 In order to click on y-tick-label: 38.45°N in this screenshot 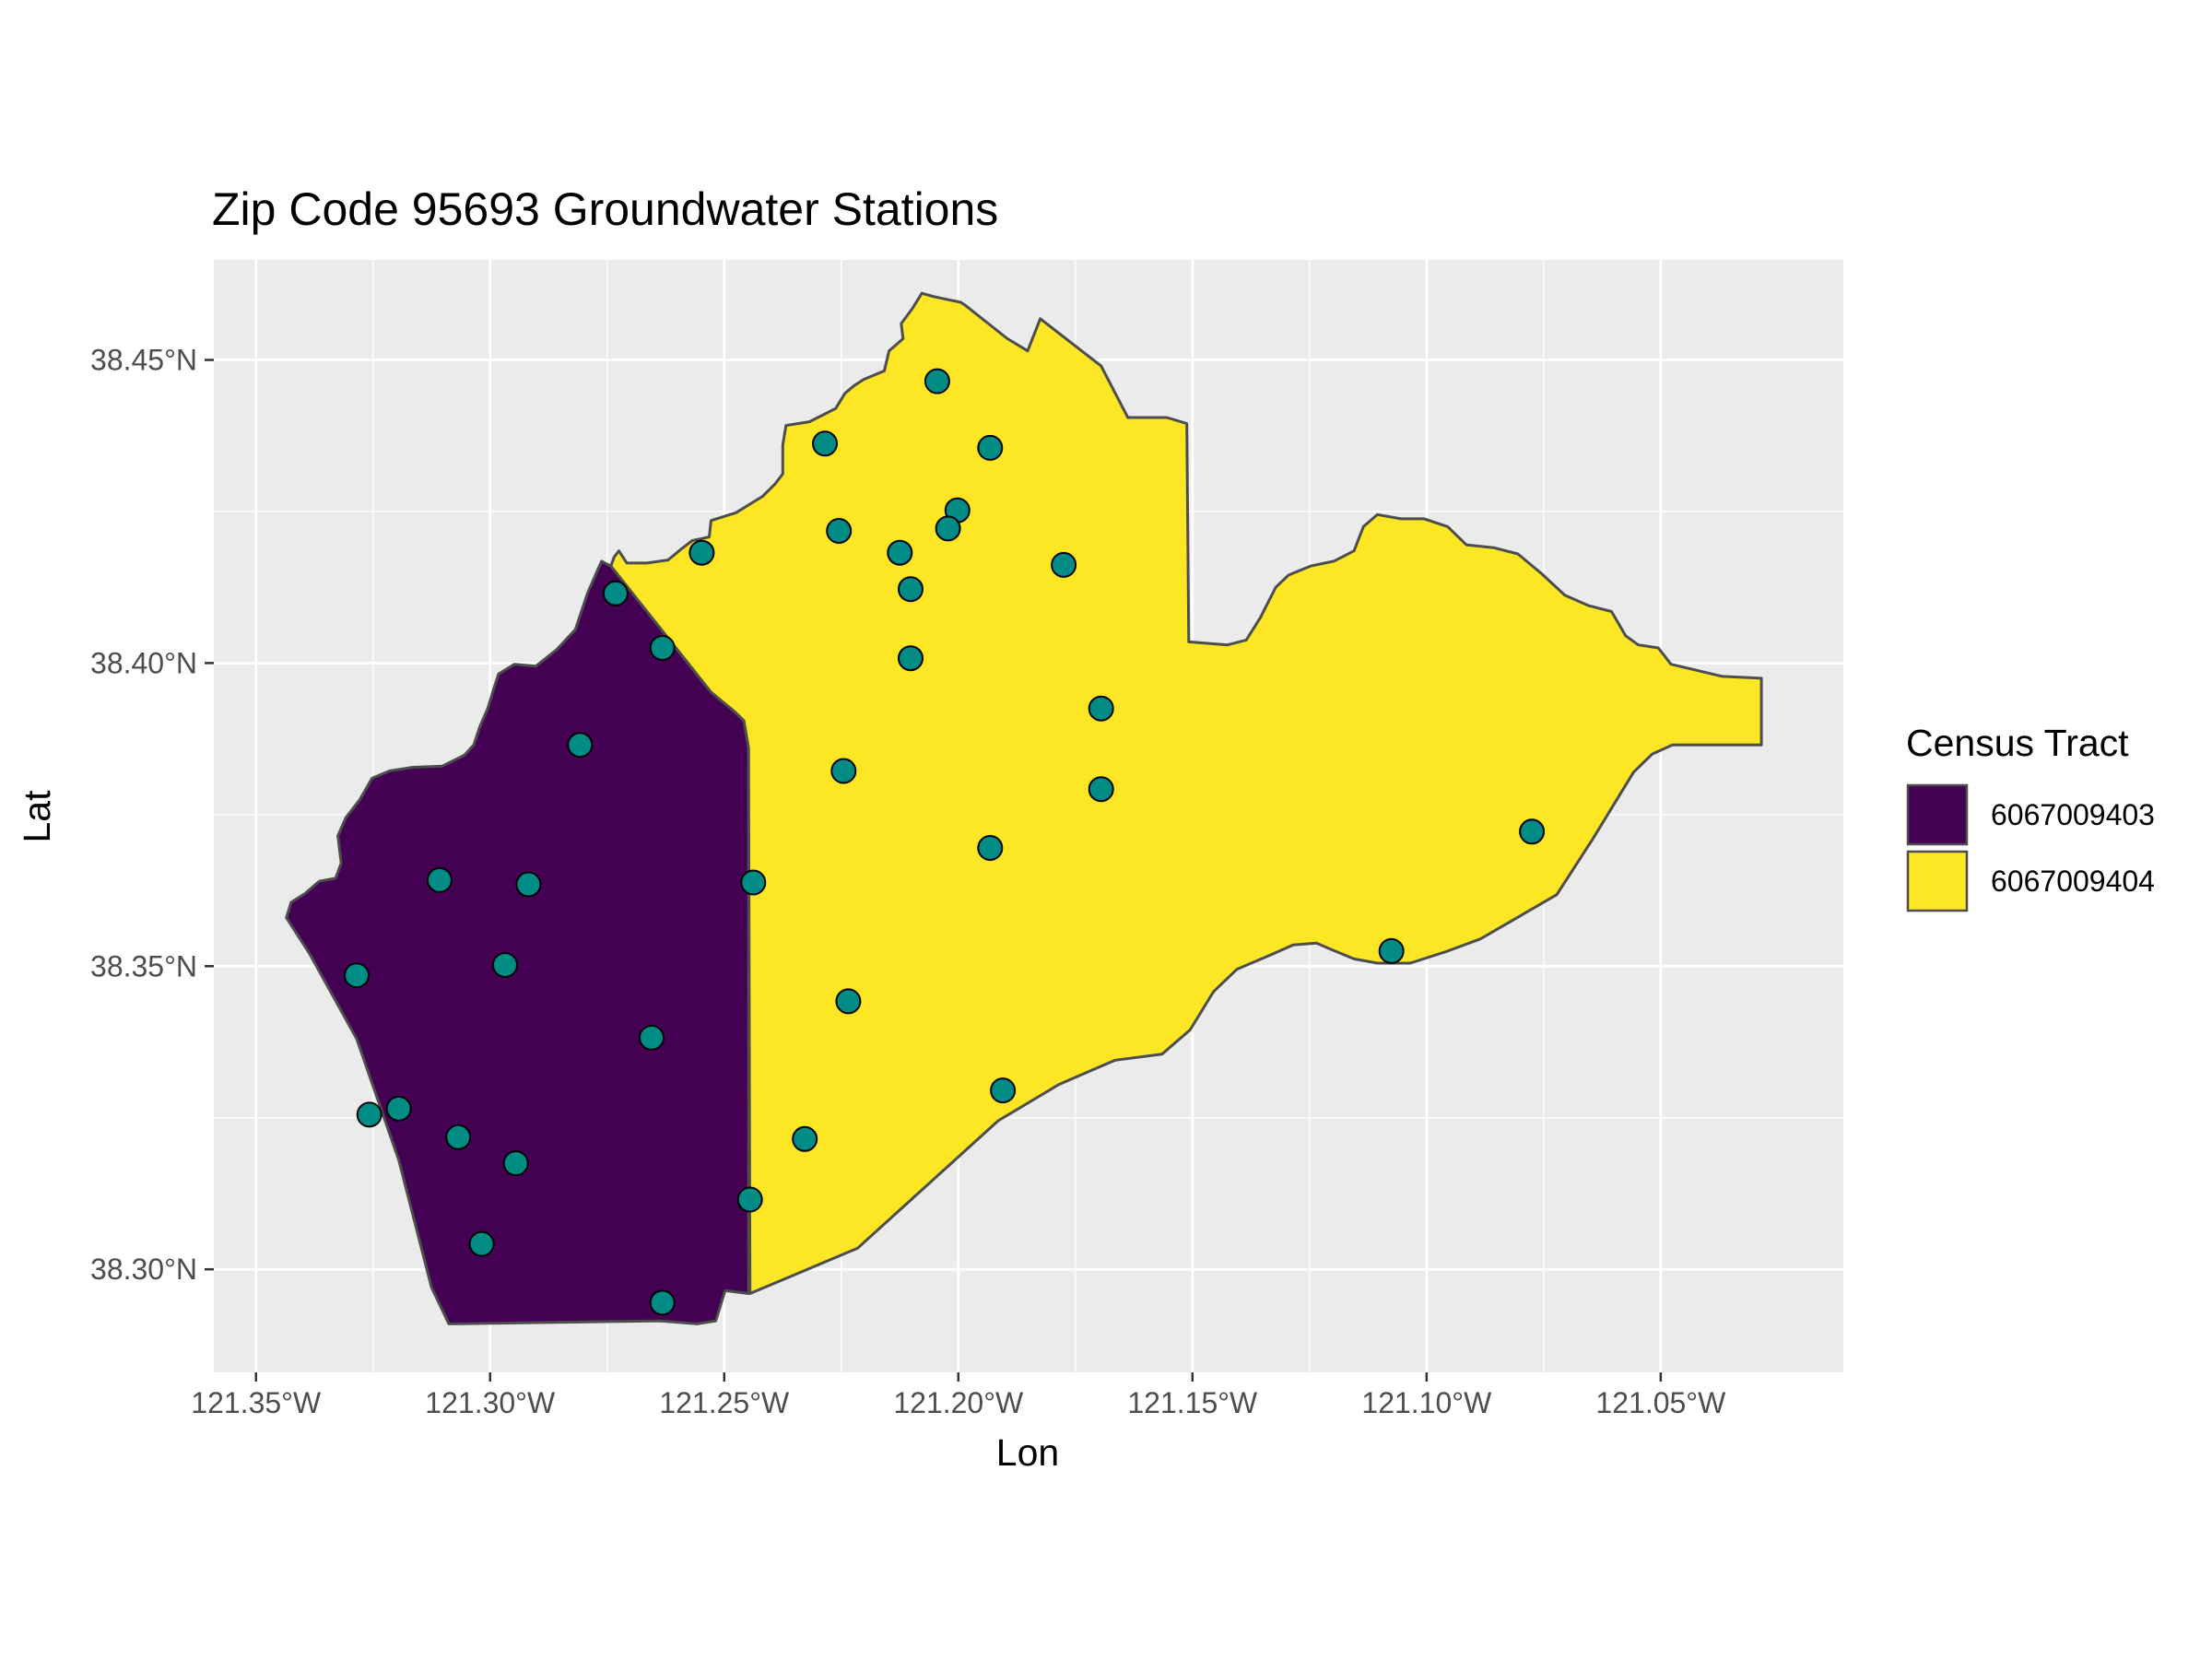, I will do `click(143, 360)`.